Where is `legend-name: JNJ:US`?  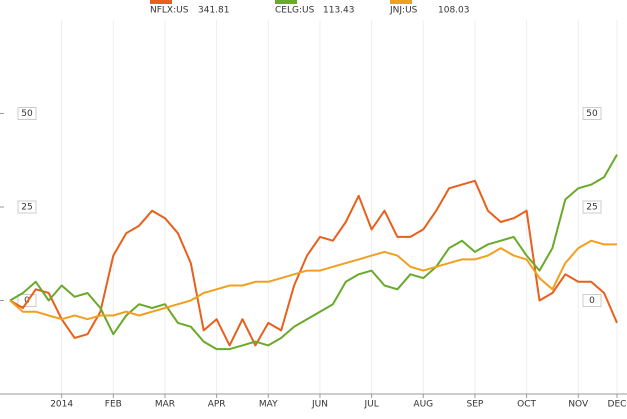
legend-name: JNJ:US is located at coordinates (403, 11).